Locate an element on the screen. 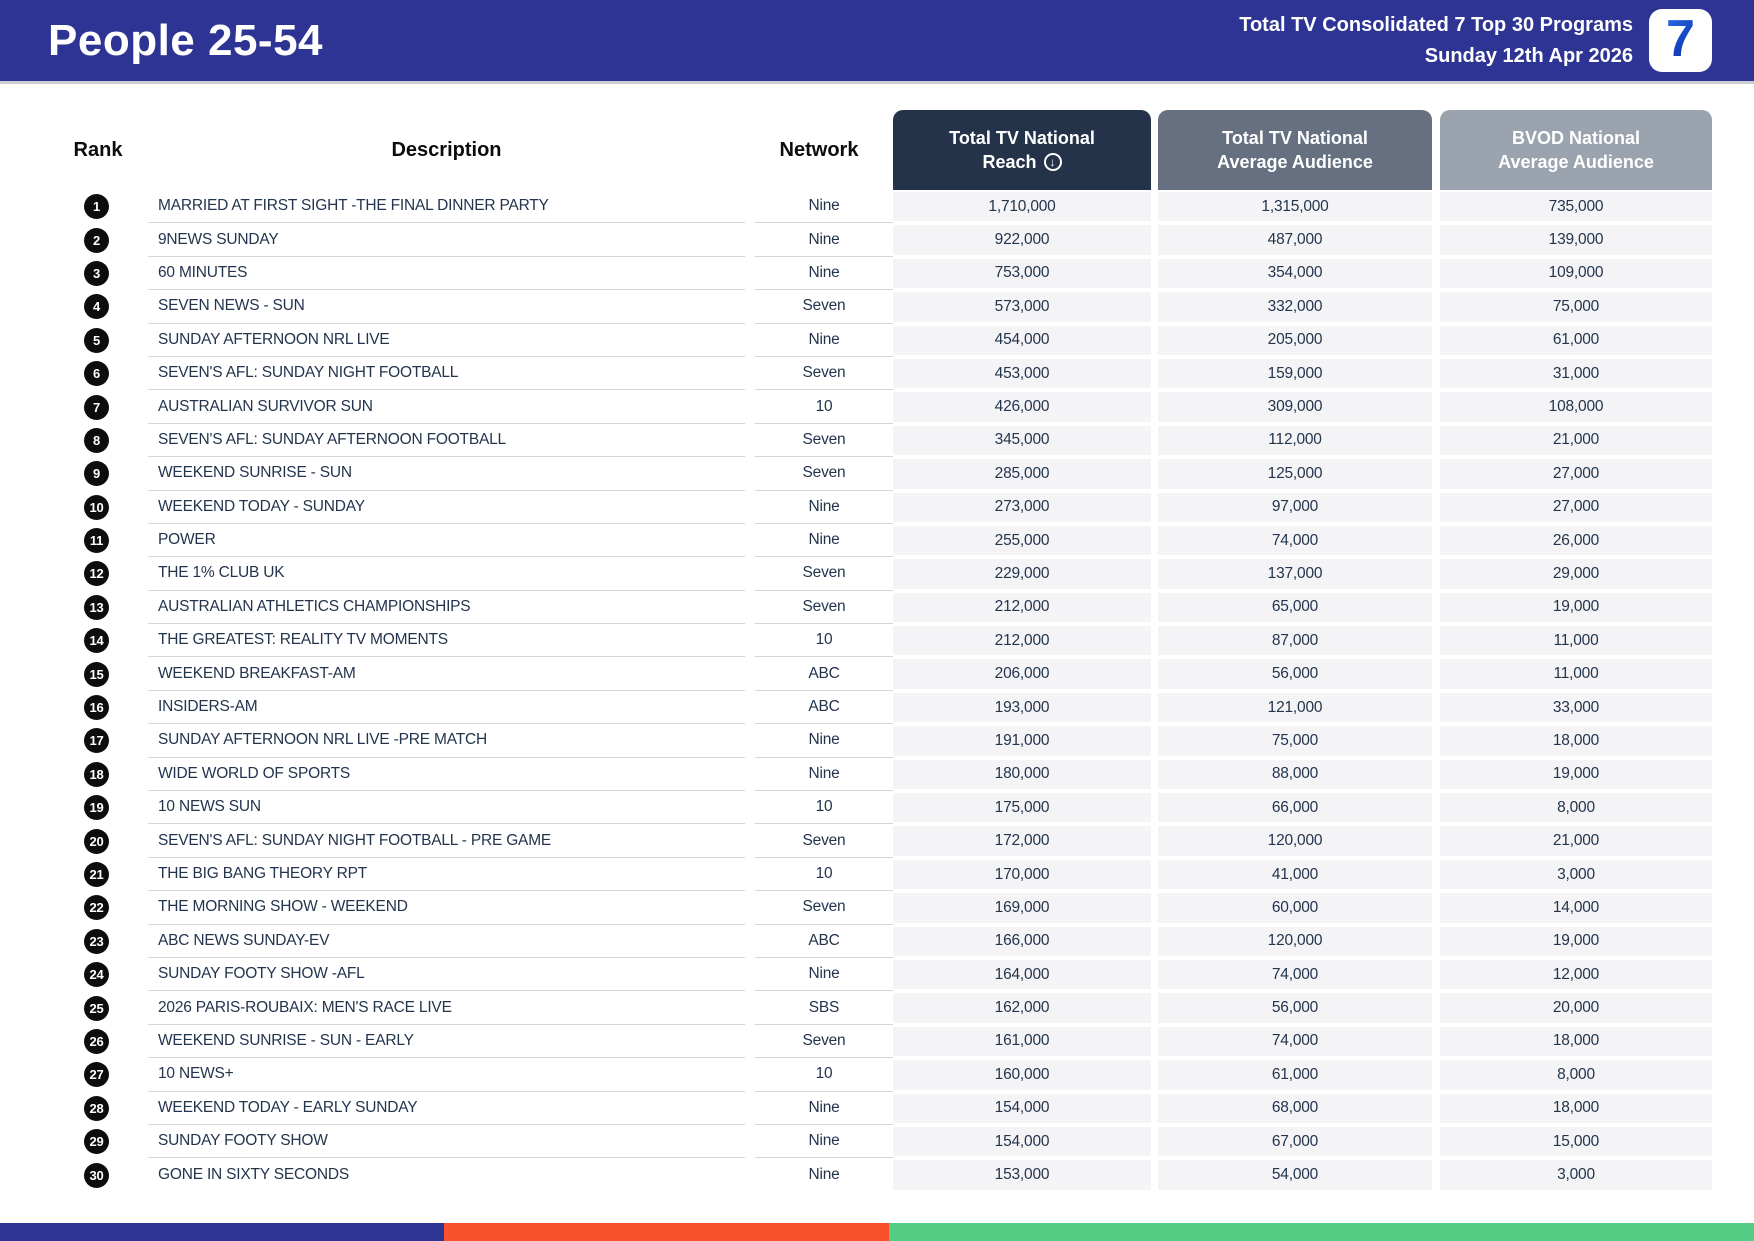 The height and width of the screenshot is (1241, 1754). total-reach-value: 753,000 is located at coordinates (1022, 273).